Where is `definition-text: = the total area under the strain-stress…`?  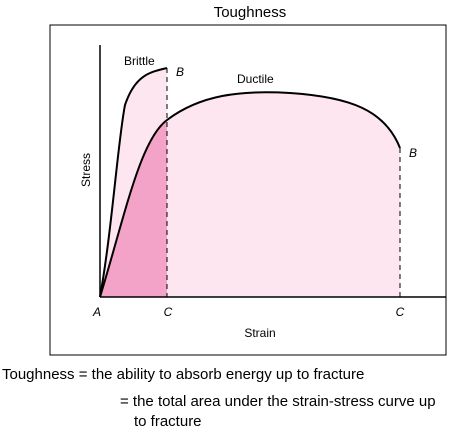 definition-text: = the total area under the strain-stress… is located at coordinates (278, 401).